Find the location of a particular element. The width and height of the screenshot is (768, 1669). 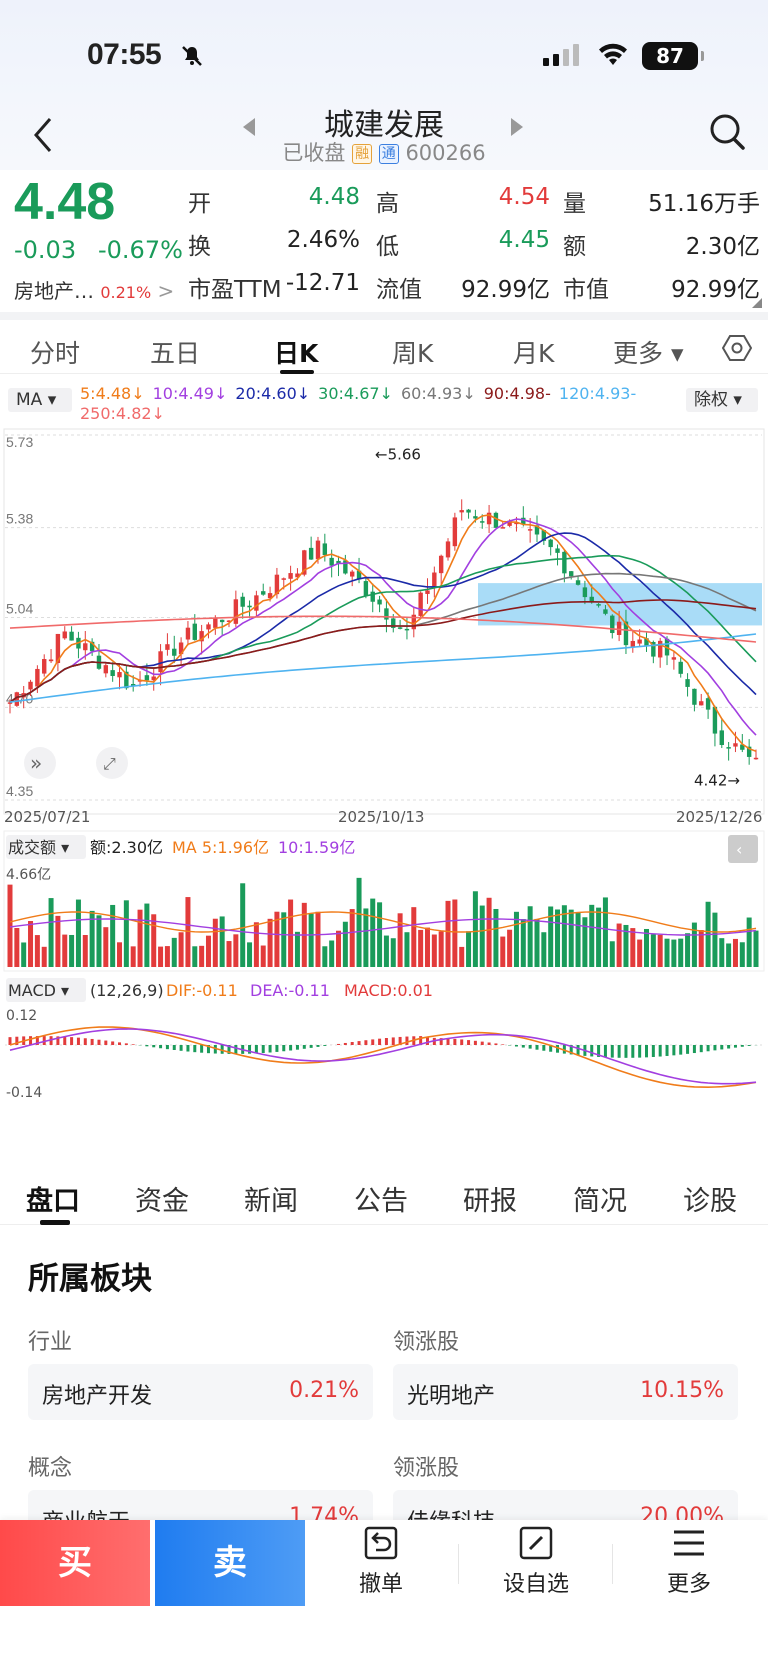

more-label: 更多 is located at coordinates (688, 1584).